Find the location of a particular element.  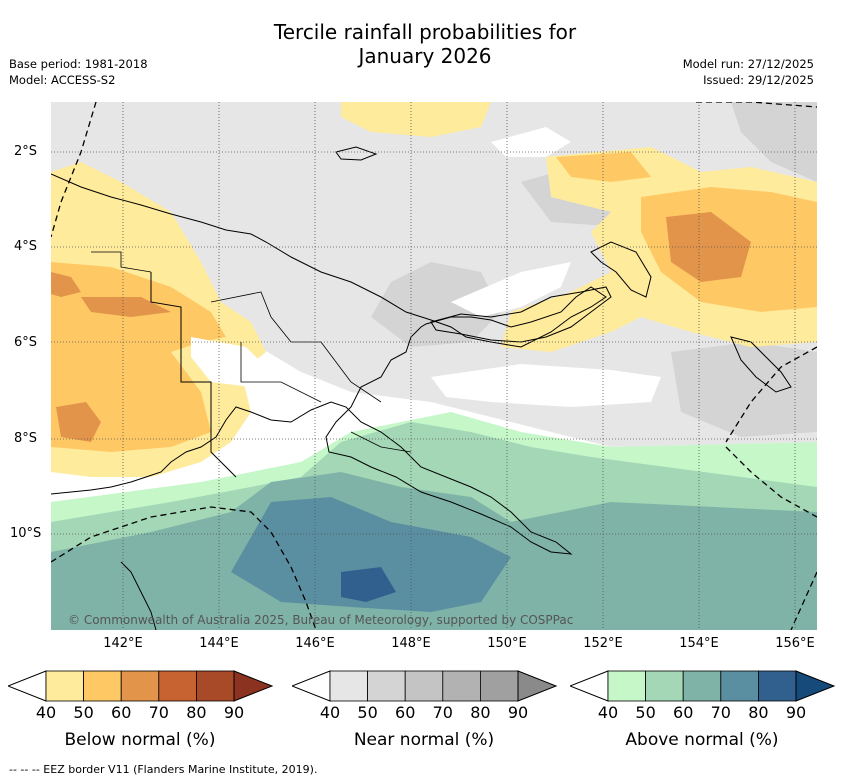

lon-label: 150°E is located at coordinates (507, 643).